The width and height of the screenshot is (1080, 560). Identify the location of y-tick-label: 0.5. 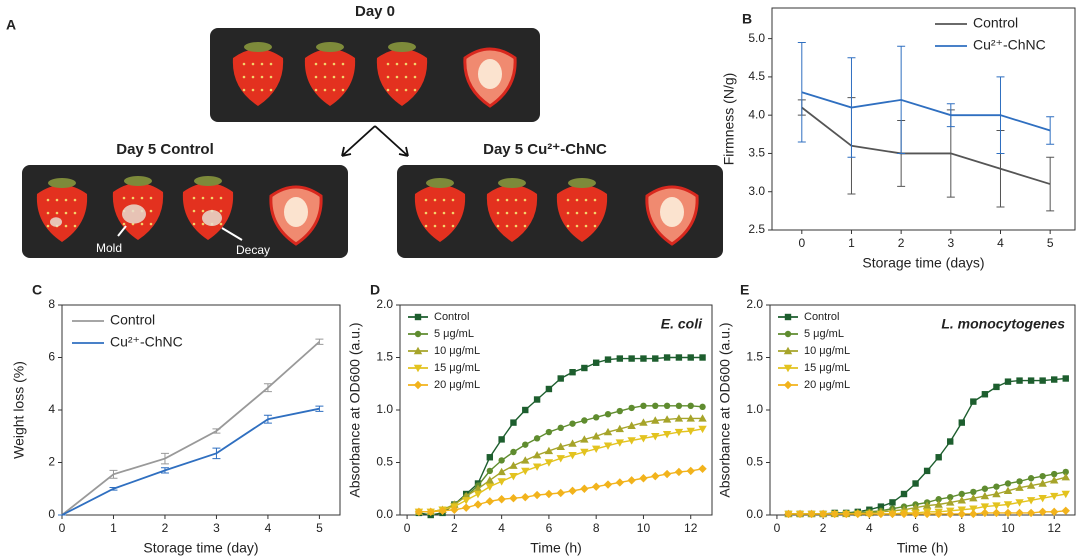
(384, 462).